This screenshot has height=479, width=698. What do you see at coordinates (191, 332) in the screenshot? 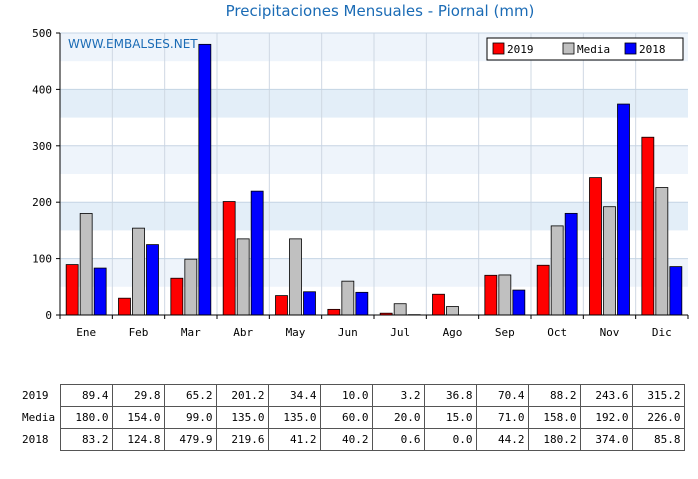
I see `x-tick-label: Mar` at bounding box center [191, 332].